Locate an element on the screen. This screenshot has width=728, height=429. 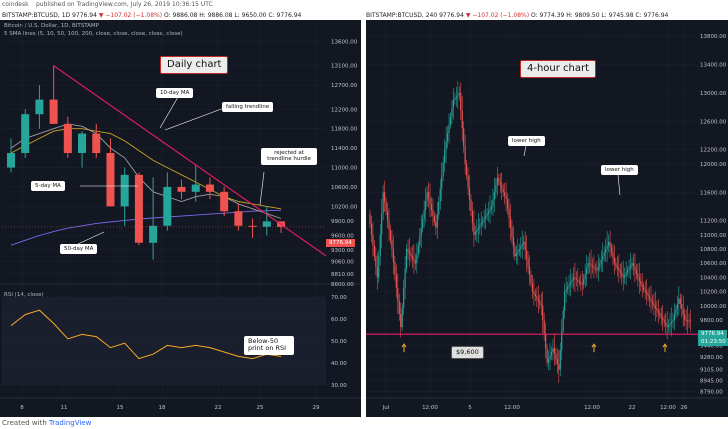
right-y-tick-label: 8790.00 is located at coordinates (711, 393).